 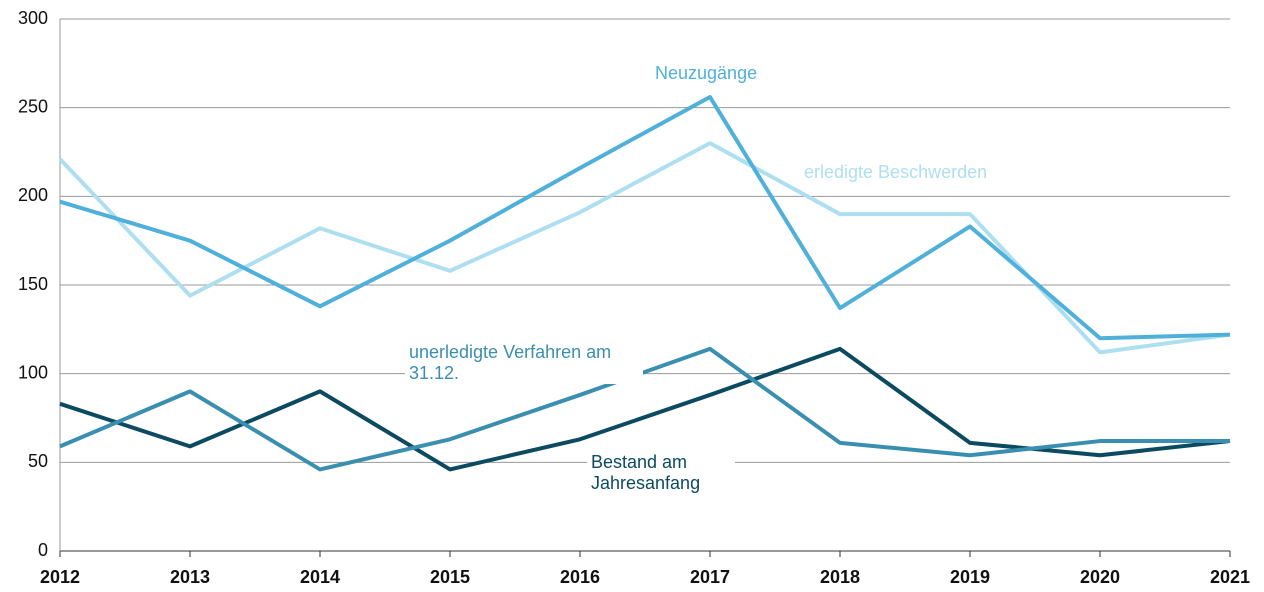 I want to click on x-tick-label: 2012, so click(x=60, y=577).